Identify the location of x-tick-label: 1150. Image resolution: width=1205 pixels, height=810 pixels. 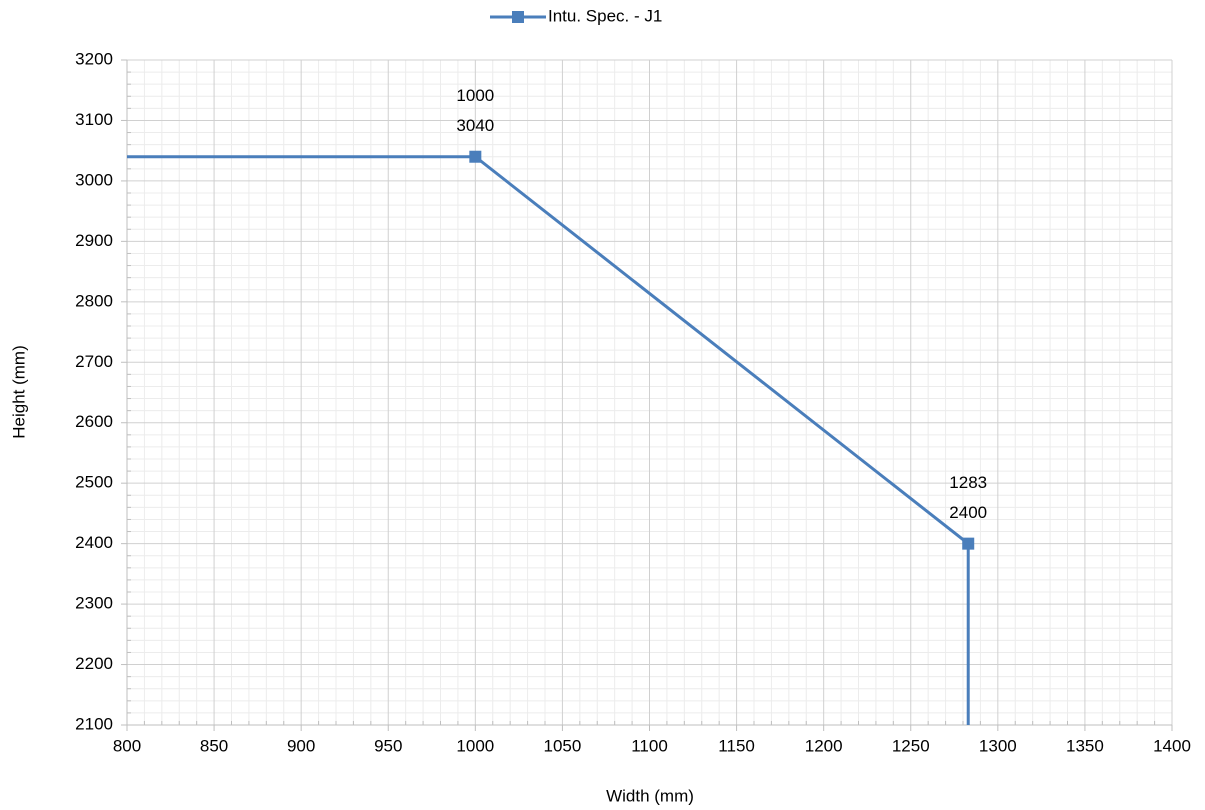
(736, 745).